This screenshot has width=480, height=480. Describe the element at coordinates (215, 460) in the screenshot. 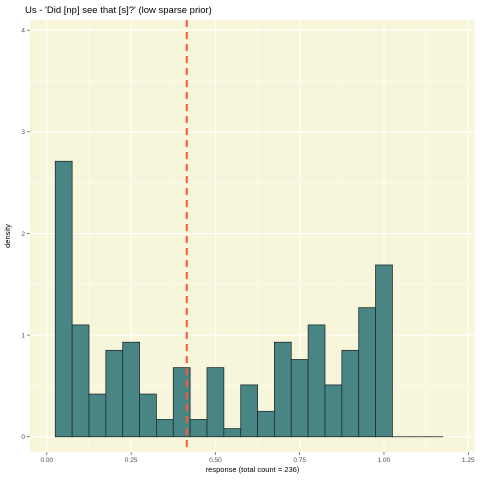

I see `x-tick-label: 0.50` at that location.